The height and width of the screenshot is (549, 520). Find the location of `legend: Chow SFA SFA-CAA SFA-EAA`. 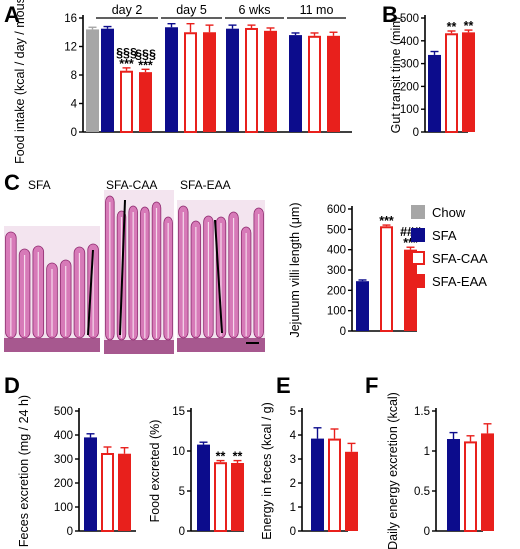

legend: Chow SFA SFA-CAA SFA-EAA is located at coordinates (449, 247).